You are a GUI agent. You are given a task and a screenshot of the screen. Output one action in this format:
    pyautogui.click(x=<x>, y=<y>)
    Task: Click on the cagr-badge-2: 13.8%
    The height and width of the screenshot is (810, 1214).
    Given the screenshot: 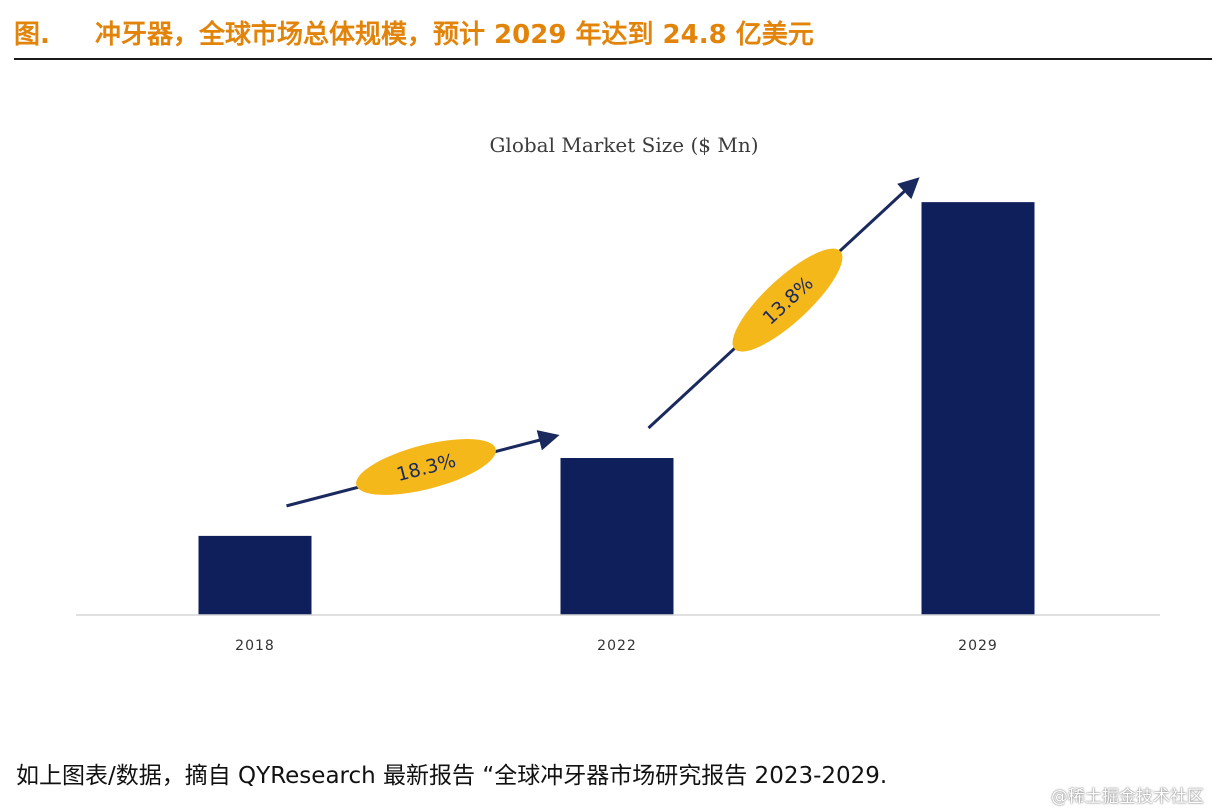 What is the action you would take?
    pyautogui.click(x=787, y=300)
    